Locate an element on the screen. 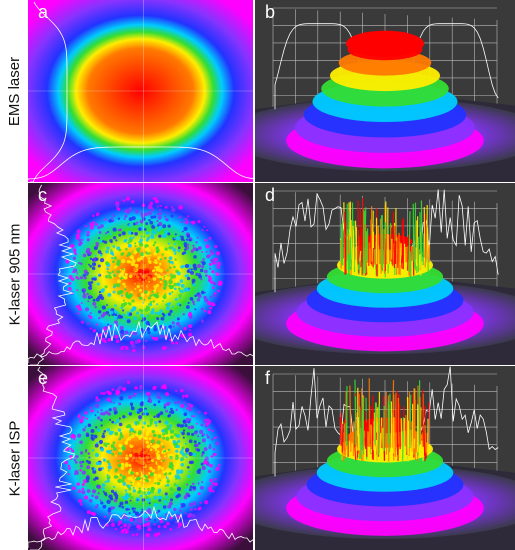 The width and height of the screenshot is (515, 550). row-label-kisp: K-laser ISP is located at coordinates (15, 458).